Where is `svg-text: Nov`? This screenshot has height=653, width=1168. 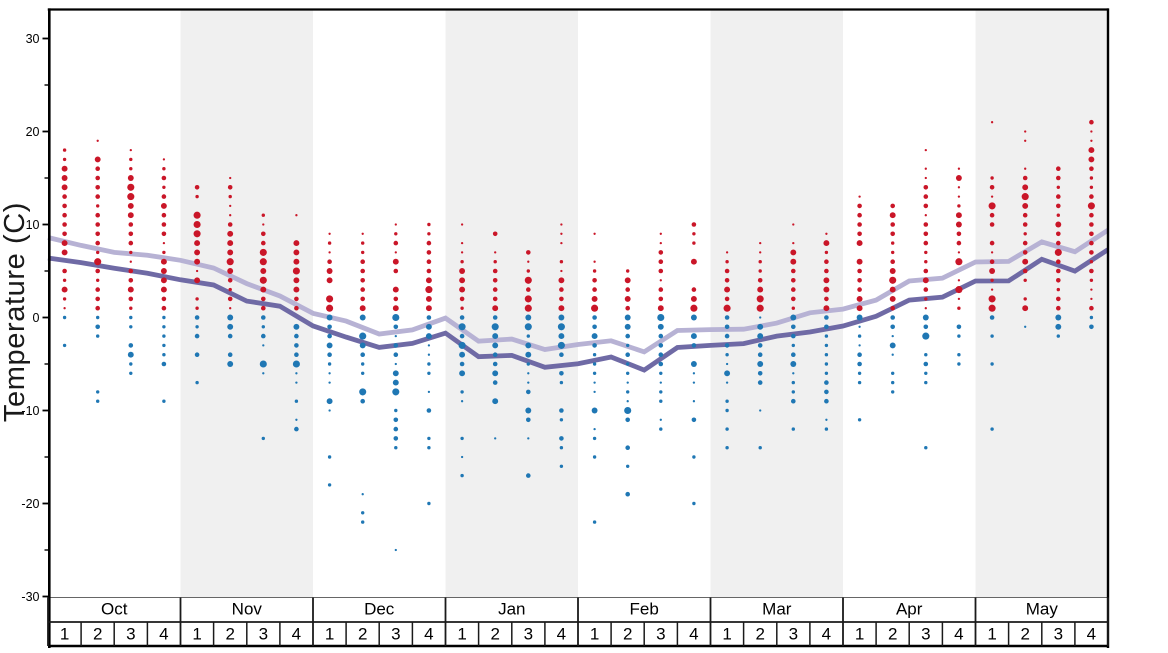
svg-text: Nov is located at coordinates (247, 609).